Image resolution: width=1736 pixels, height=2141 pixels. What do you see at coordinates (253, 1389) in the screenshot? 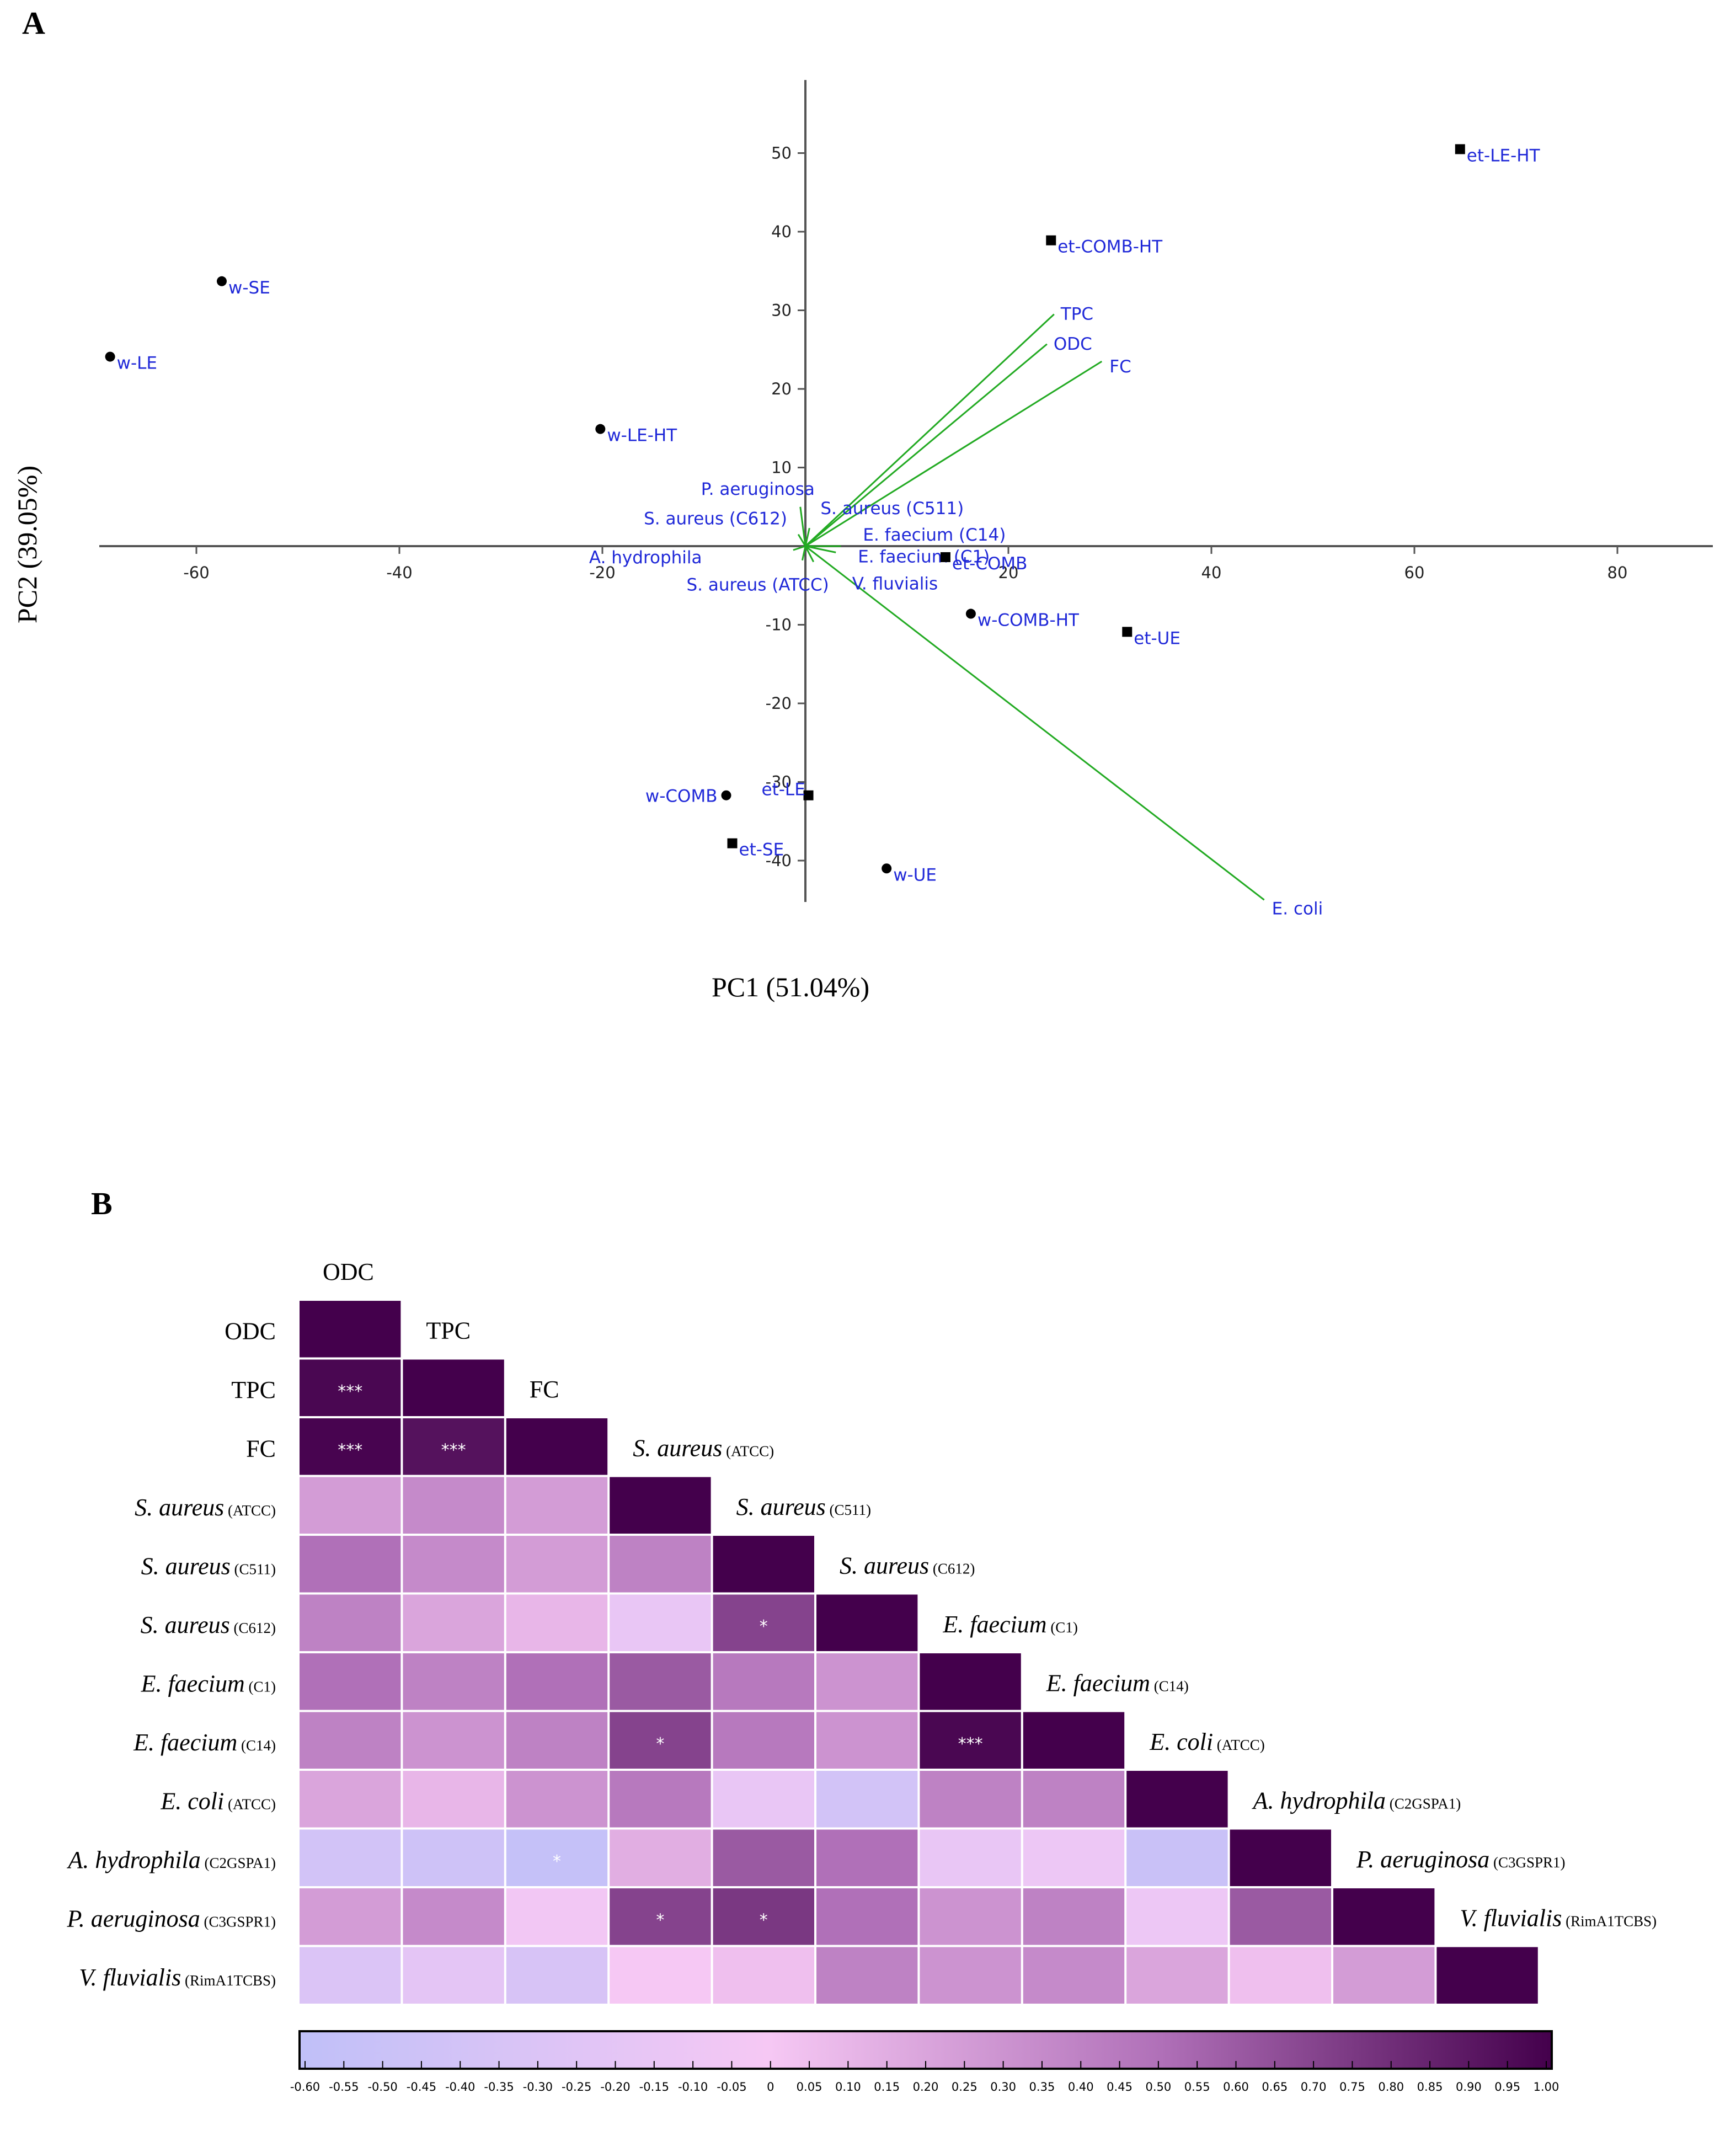
I see `row-label: TPC` at bounding box center [253, 1389].